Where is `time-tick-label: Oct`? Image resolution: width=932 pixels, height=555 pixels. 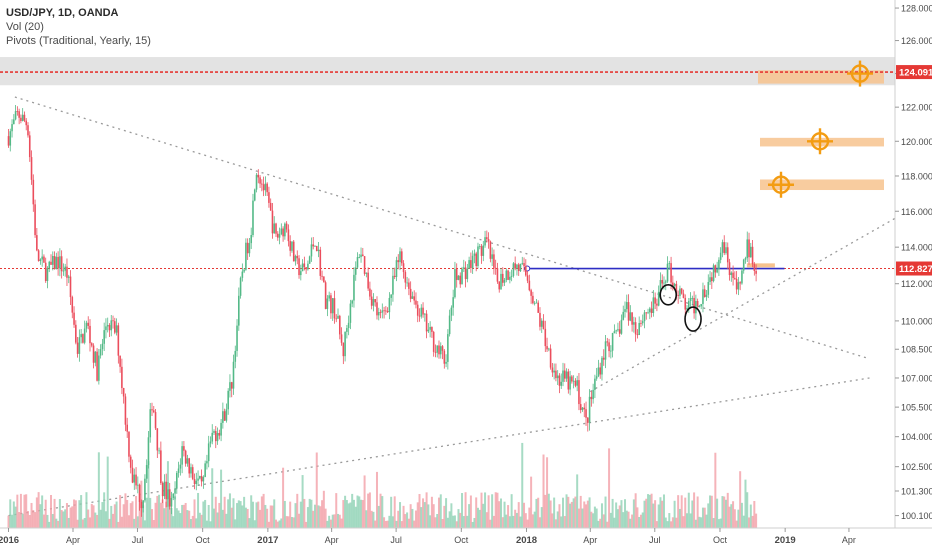 time-tick-label: Oct is located at coordinates (461, 540).